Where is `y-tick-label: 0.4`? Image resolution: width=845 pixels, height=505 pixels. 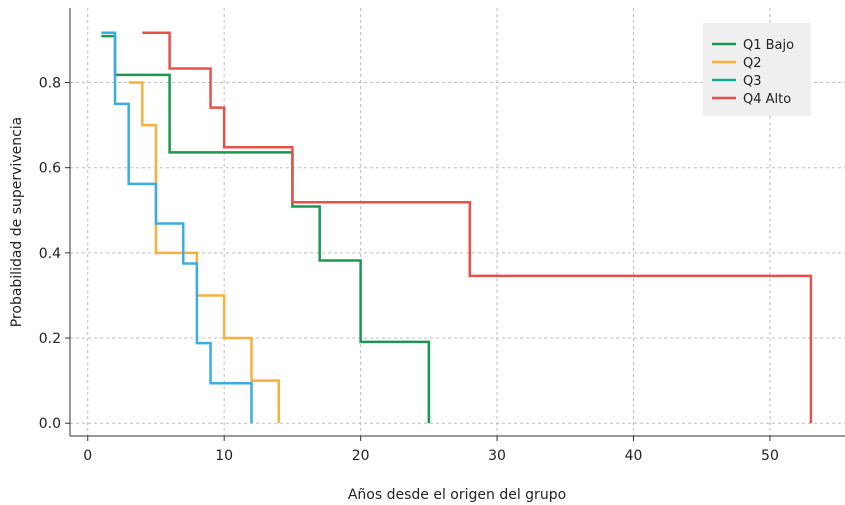
y-tick-label: 0.4 is located at coordinates (50, 254).